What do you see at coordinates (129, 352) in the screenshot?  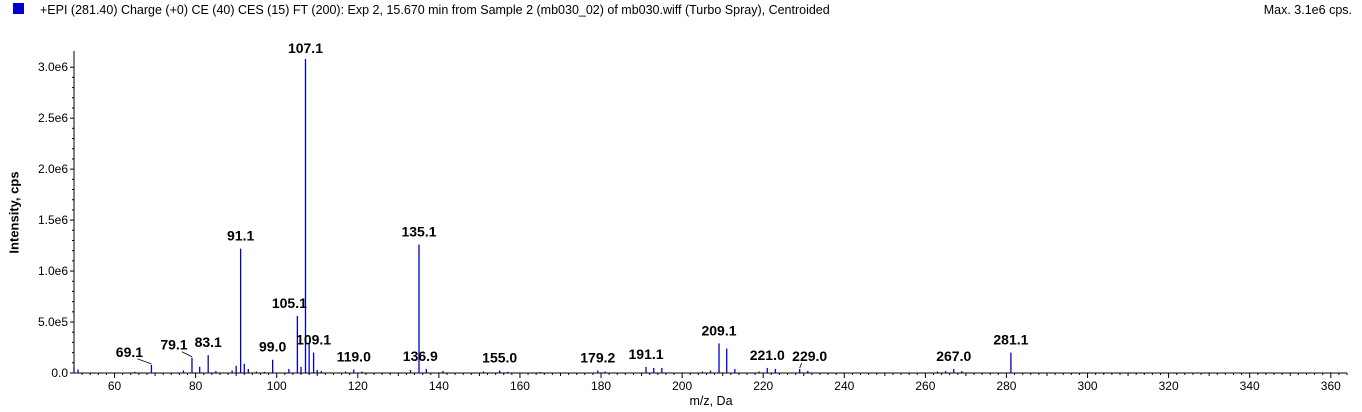 I see `peak-label: 69.1` at bounding box center [129, 352].